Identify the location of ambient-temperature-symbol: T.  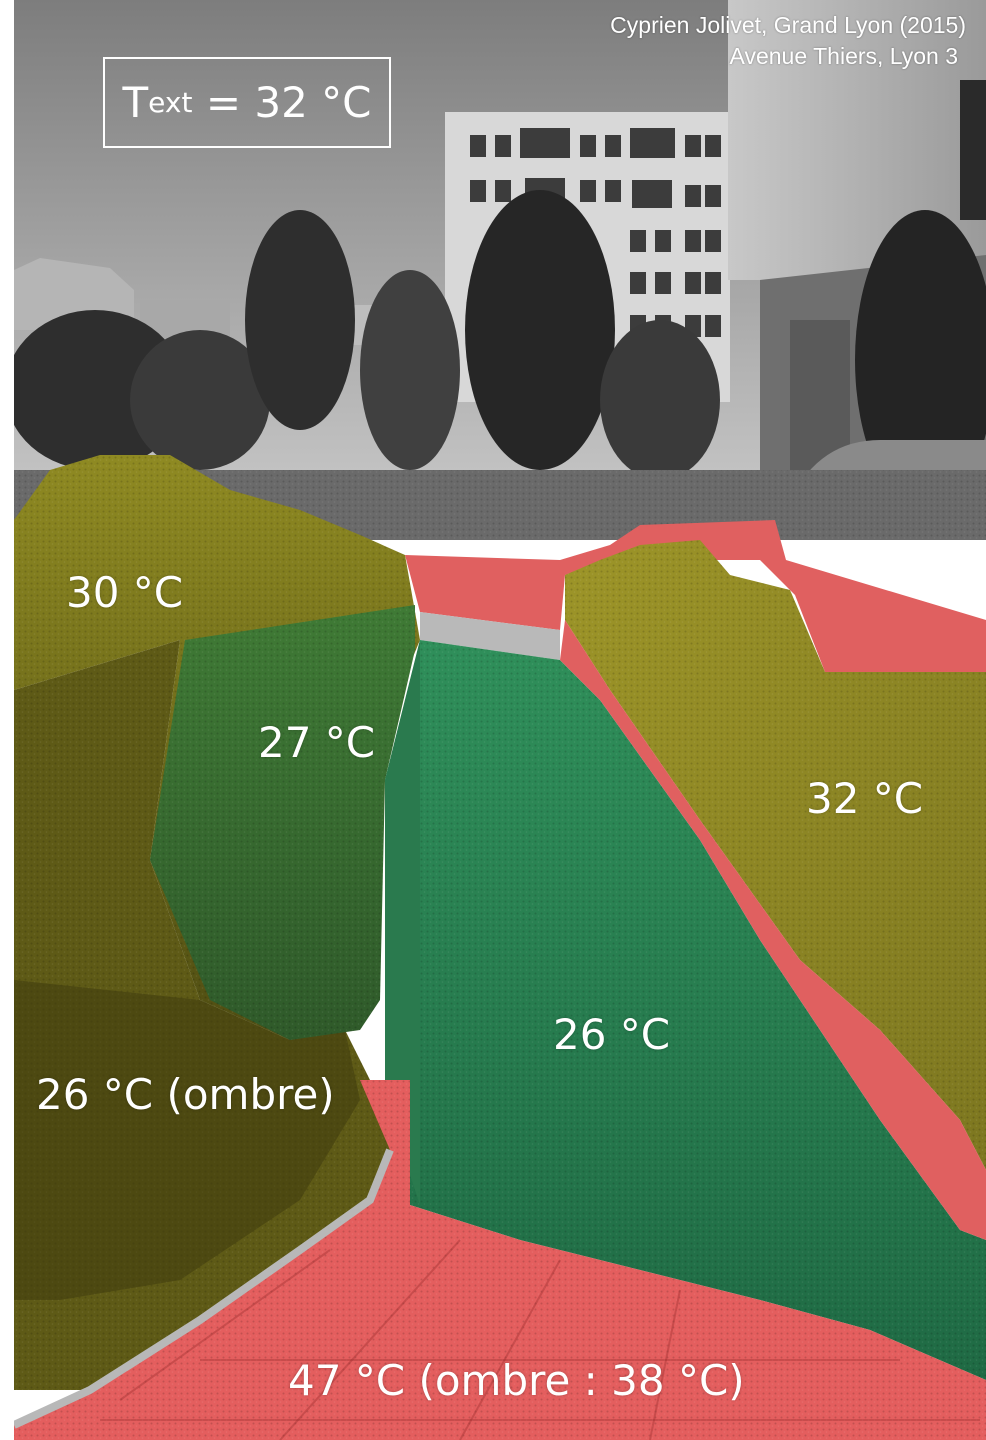
(135, 102).